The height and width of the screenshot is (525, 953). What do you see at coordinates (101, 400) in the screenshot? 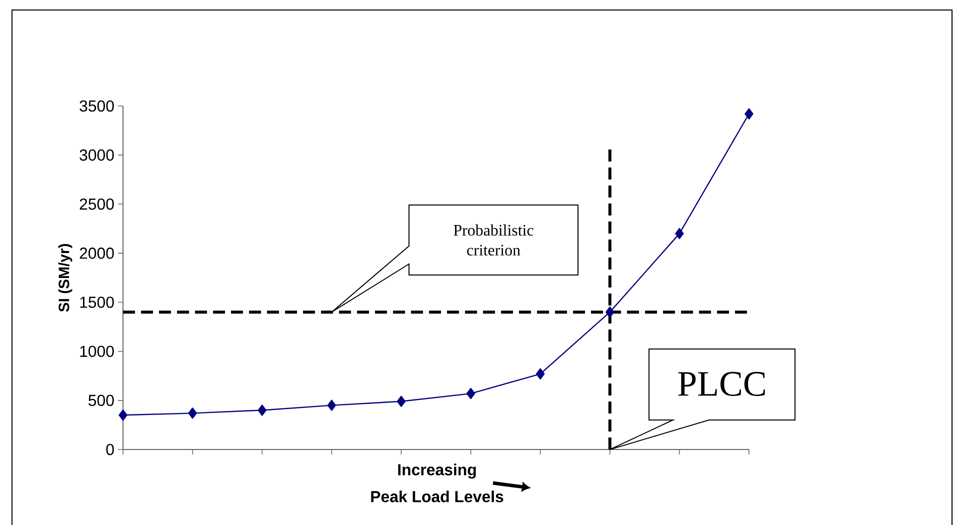
I see `y-tick-label: 500` at bounding box center [101, 400].